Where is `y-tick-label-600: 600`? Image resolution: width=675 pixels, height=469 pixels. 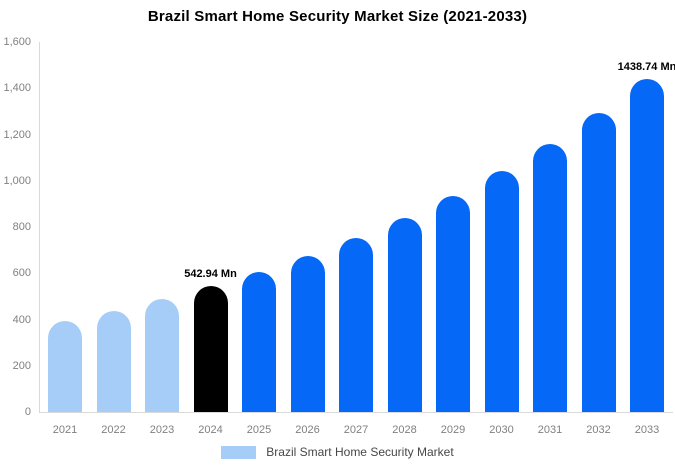 y-tick-label-600: 600 is located at coordinates (21, 273).